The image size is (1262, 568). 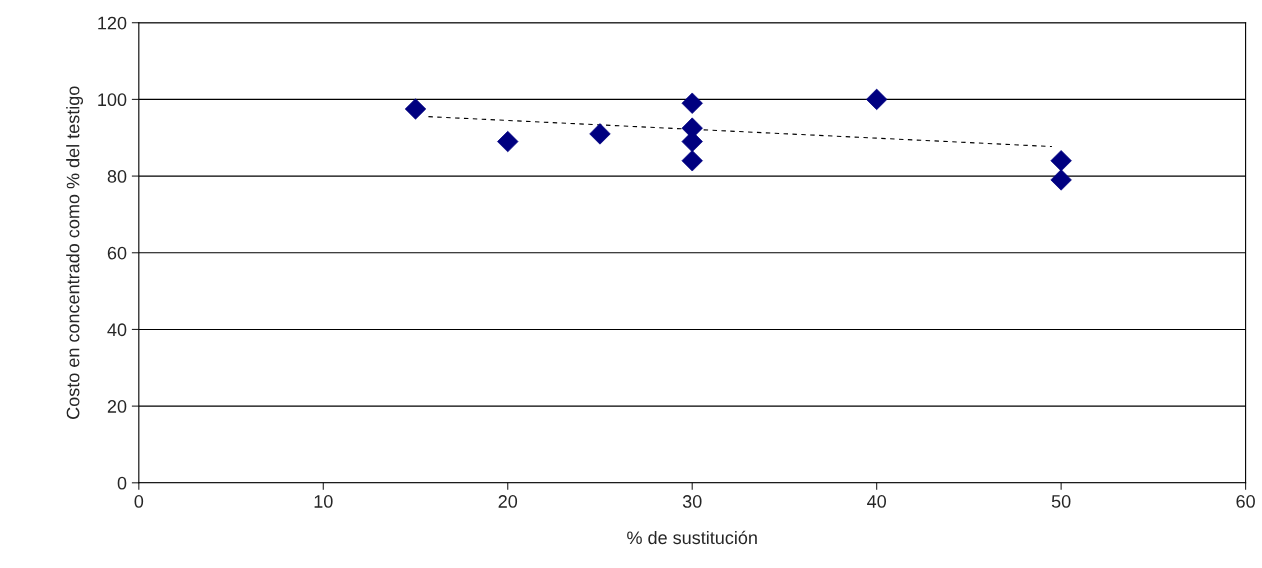 What do you see at coordinates (117, 176) in the screenshot?
I see `y-tick-label: 80` at bounding box center [117, 176].